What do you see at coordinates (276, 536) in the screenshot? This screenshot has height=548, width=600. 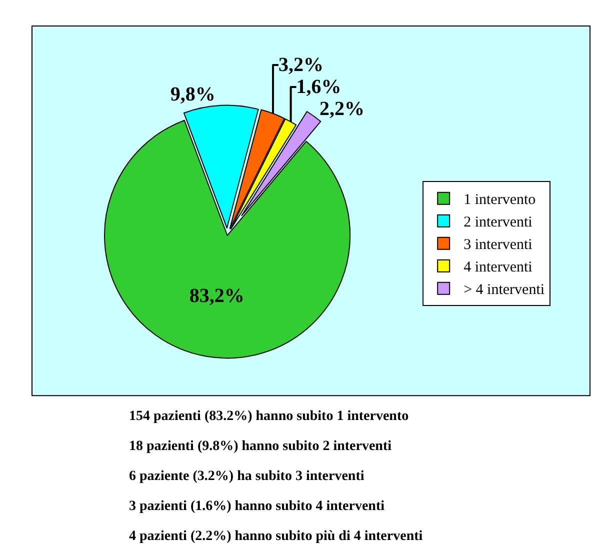 I see `text: 4 pazienti (2.2%) hanno subito più di 4 interventi` at bounding box center [276, 536].